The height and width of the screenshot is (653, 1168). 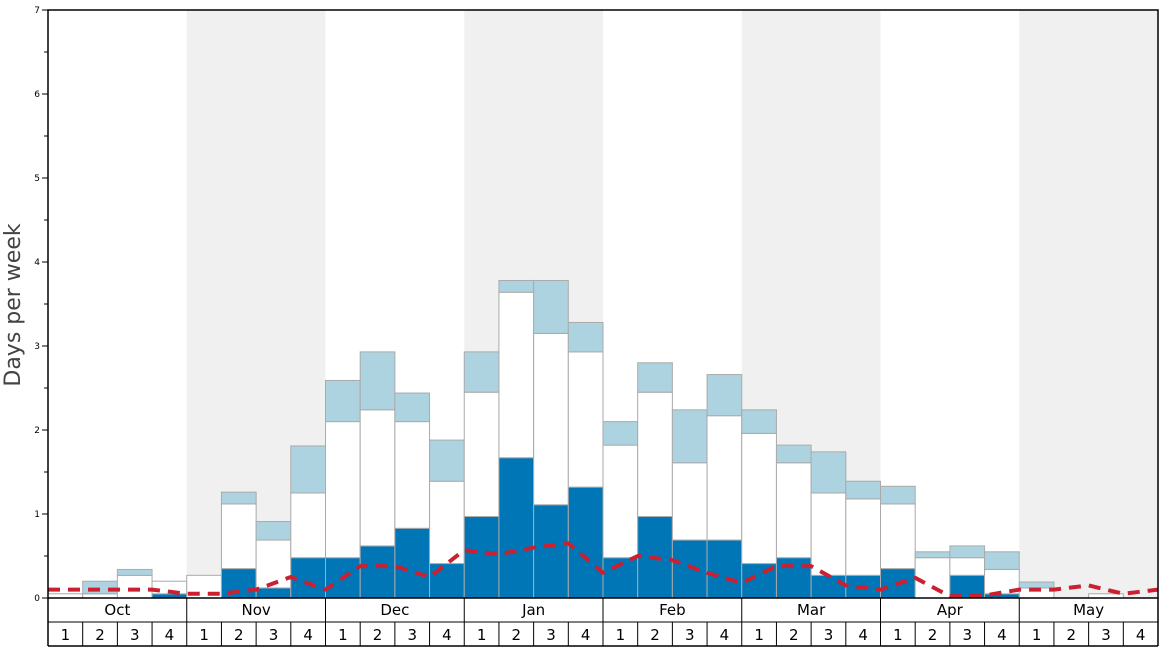 I want to click on average-line-group, so click(x=603, y=570).